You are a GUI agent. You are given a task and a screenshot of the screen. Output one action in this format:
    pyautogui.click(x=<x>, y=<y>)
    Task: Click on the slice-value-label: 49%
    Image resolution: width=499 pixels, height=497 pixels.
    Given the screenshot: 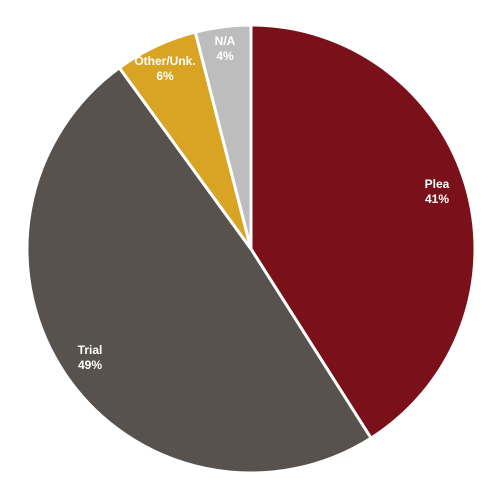 What is the action you would take?
    pyautogui.click(x=90, y=365)
    